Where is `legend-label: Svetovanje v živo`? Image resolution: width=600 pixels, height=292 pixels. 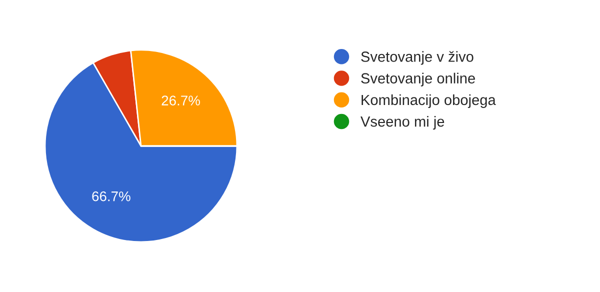 legend-label: Svetovanje v živo is located at coordinates (417, 58).